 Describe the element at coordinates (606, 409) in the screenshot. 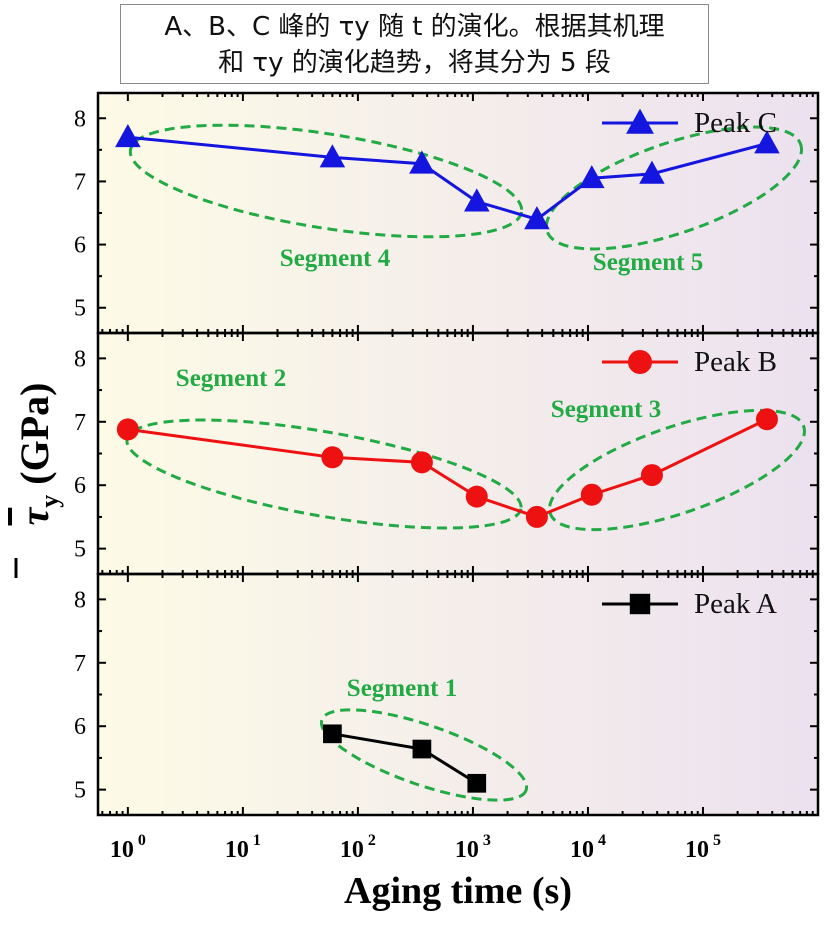

I see `segment-label: Segment 3` at that location.